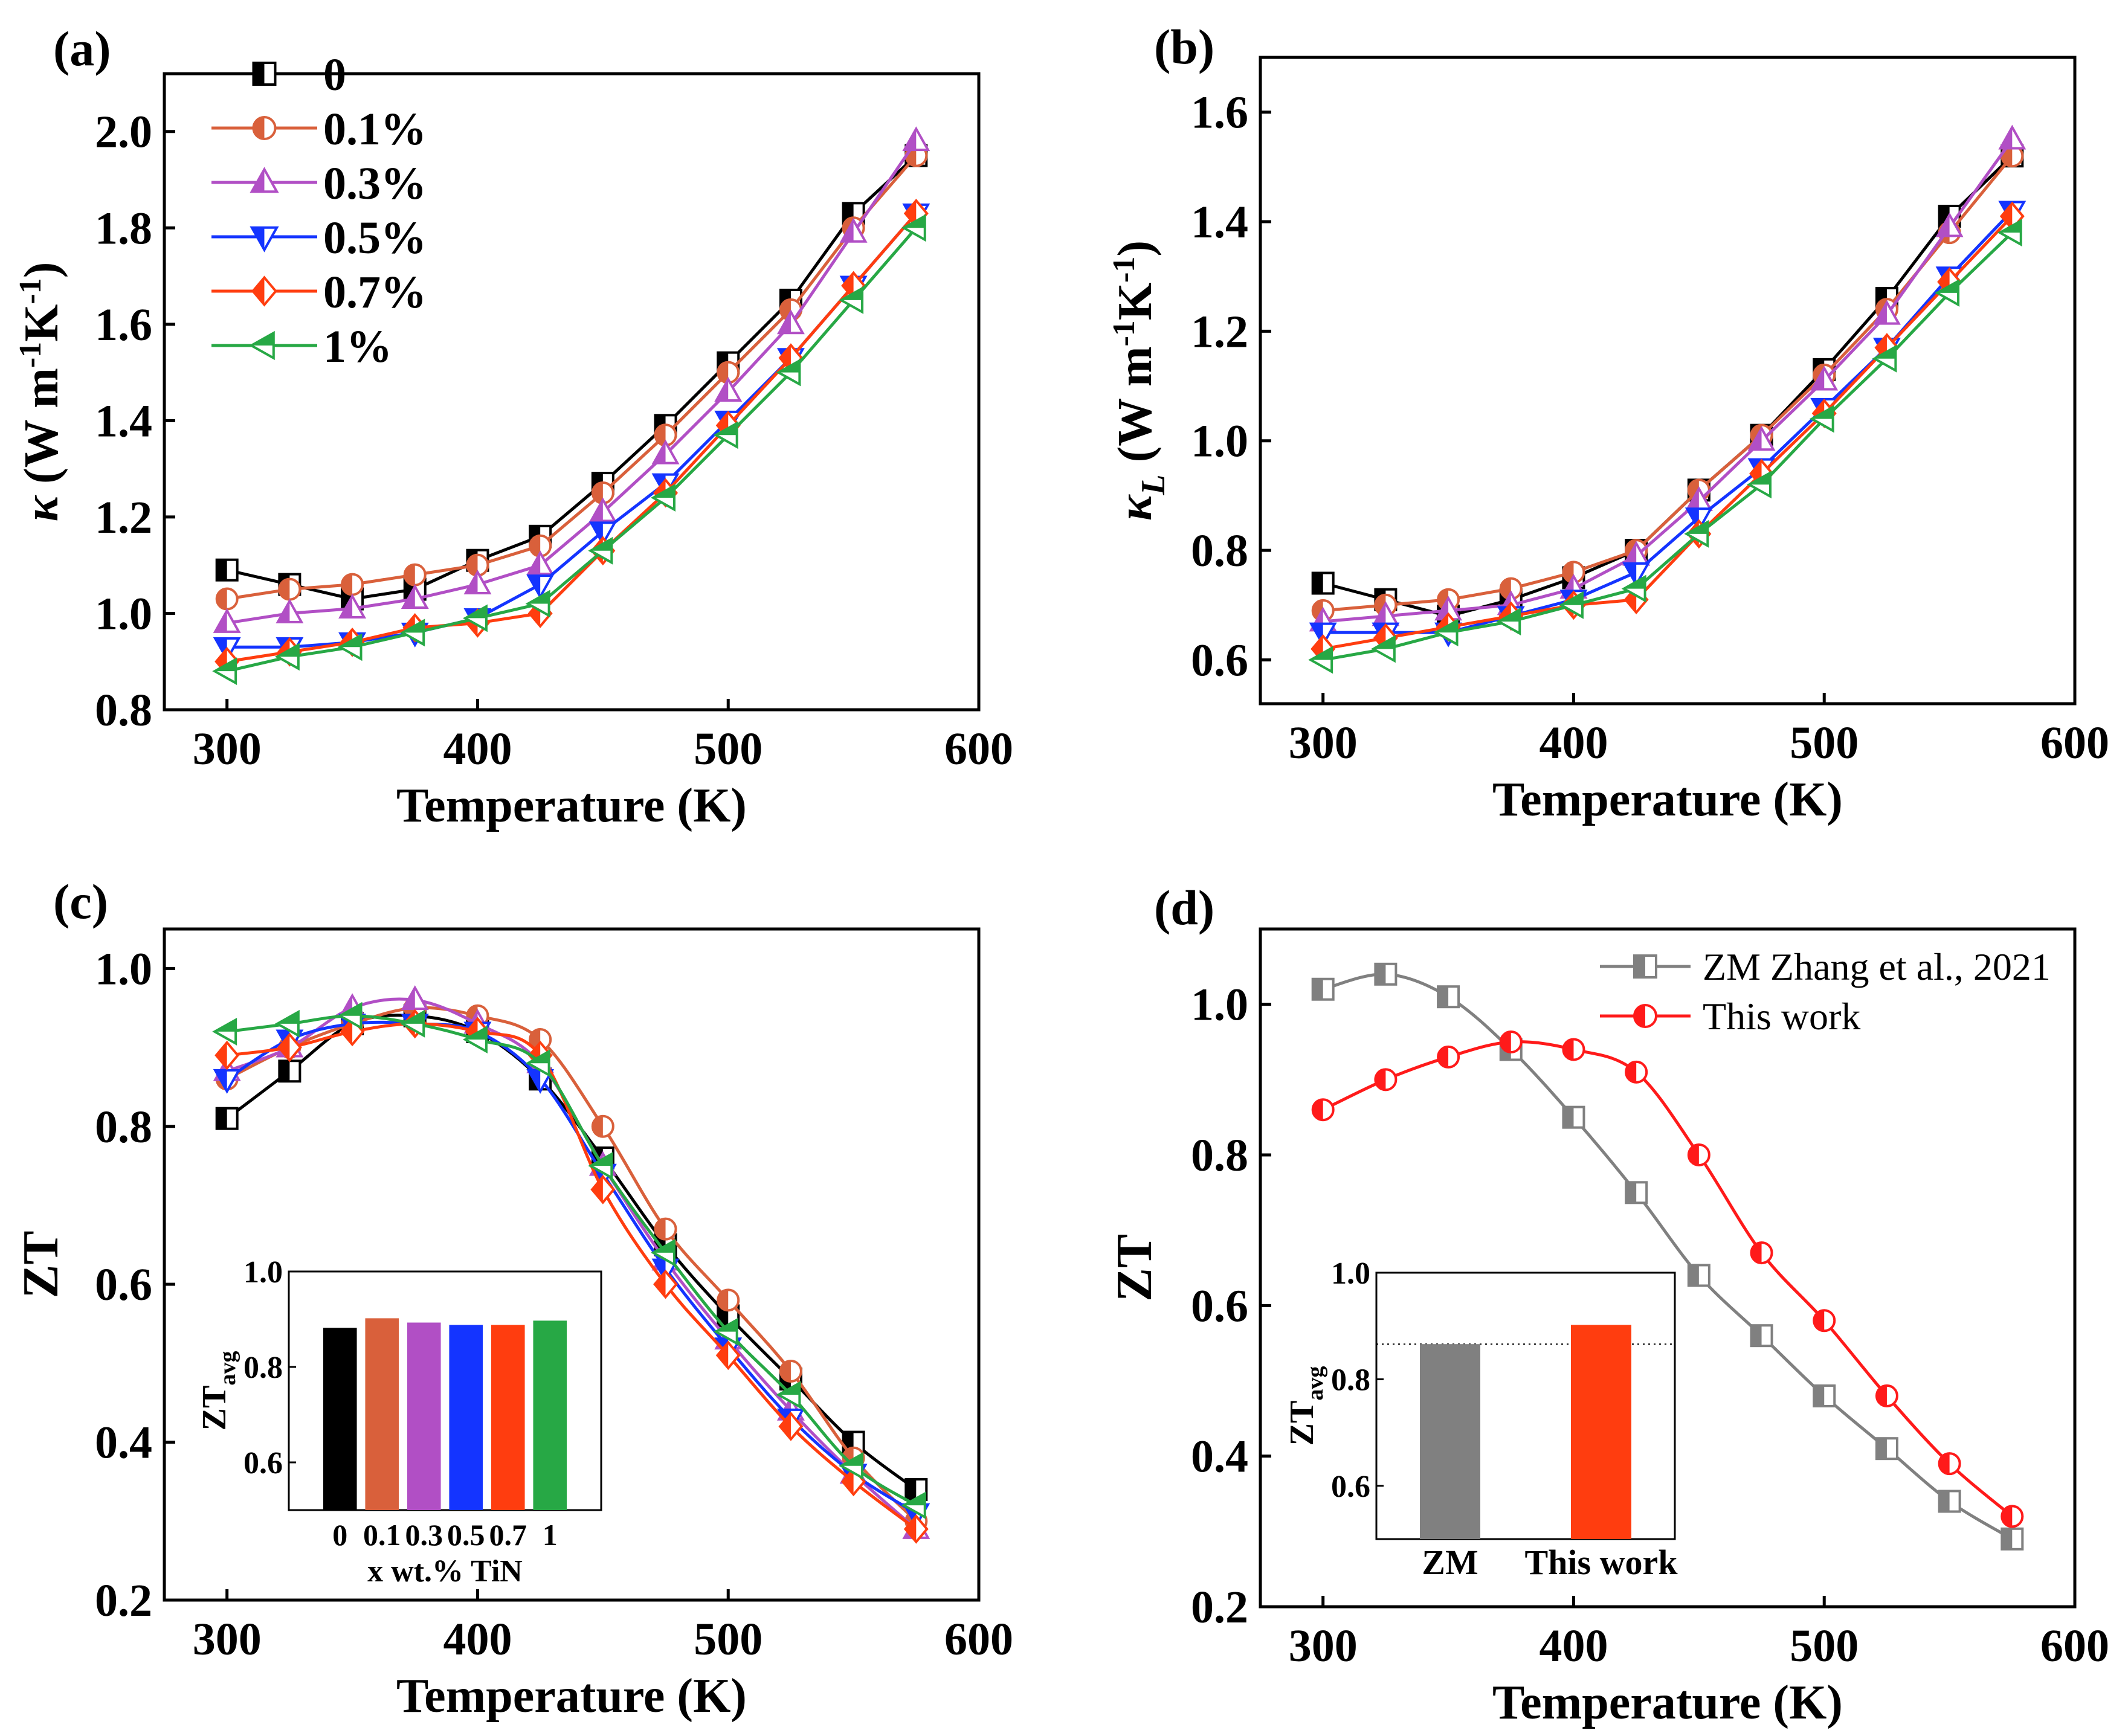  Describe the element at coordinates (382, 1535) in the screenshot. I see `inset-category-label: 0.1` at that location.